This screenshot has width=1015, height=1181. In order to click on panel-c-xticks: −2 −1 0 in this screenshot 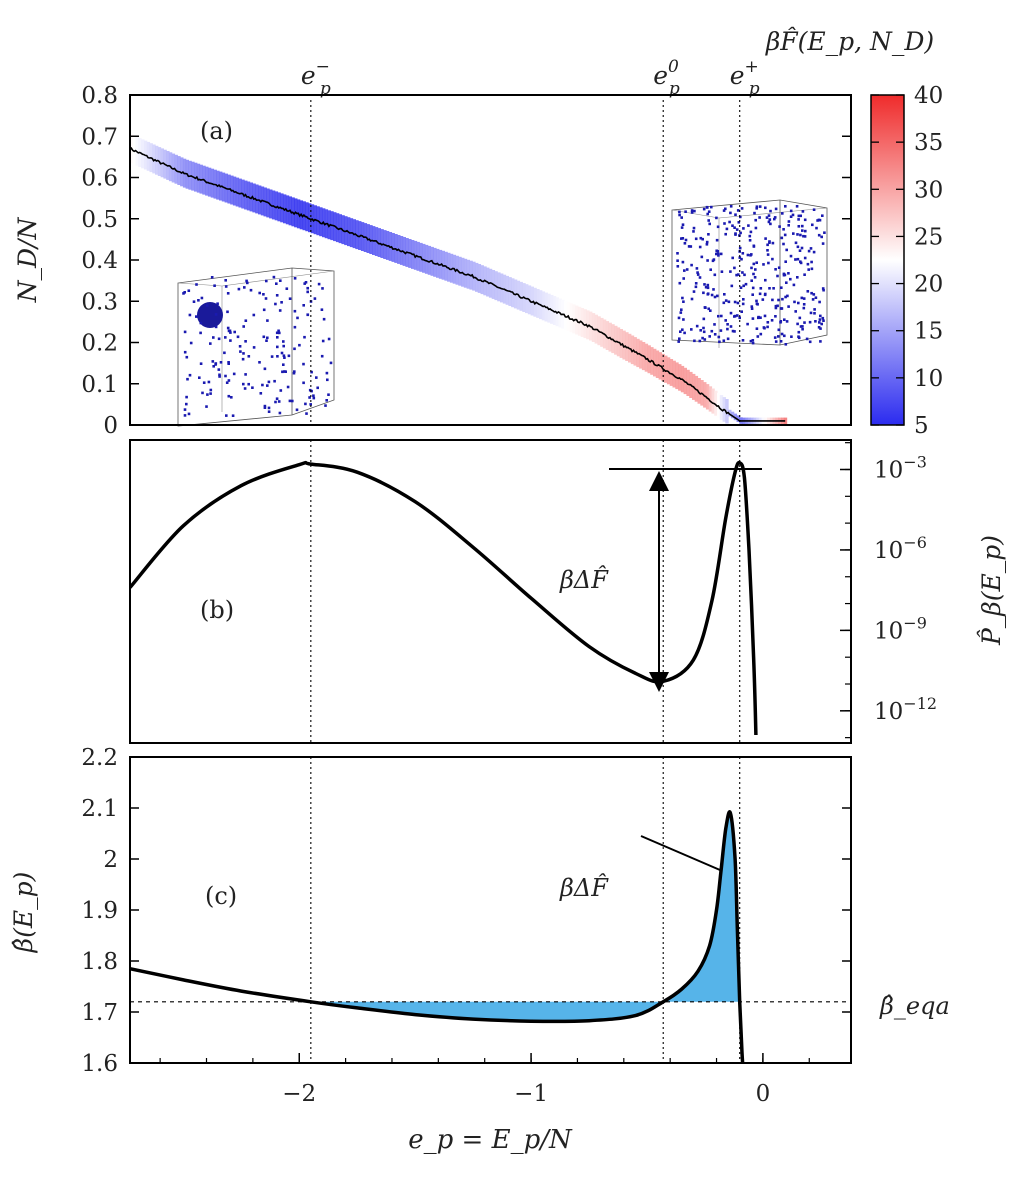, I will do `click(484, 1080)`.